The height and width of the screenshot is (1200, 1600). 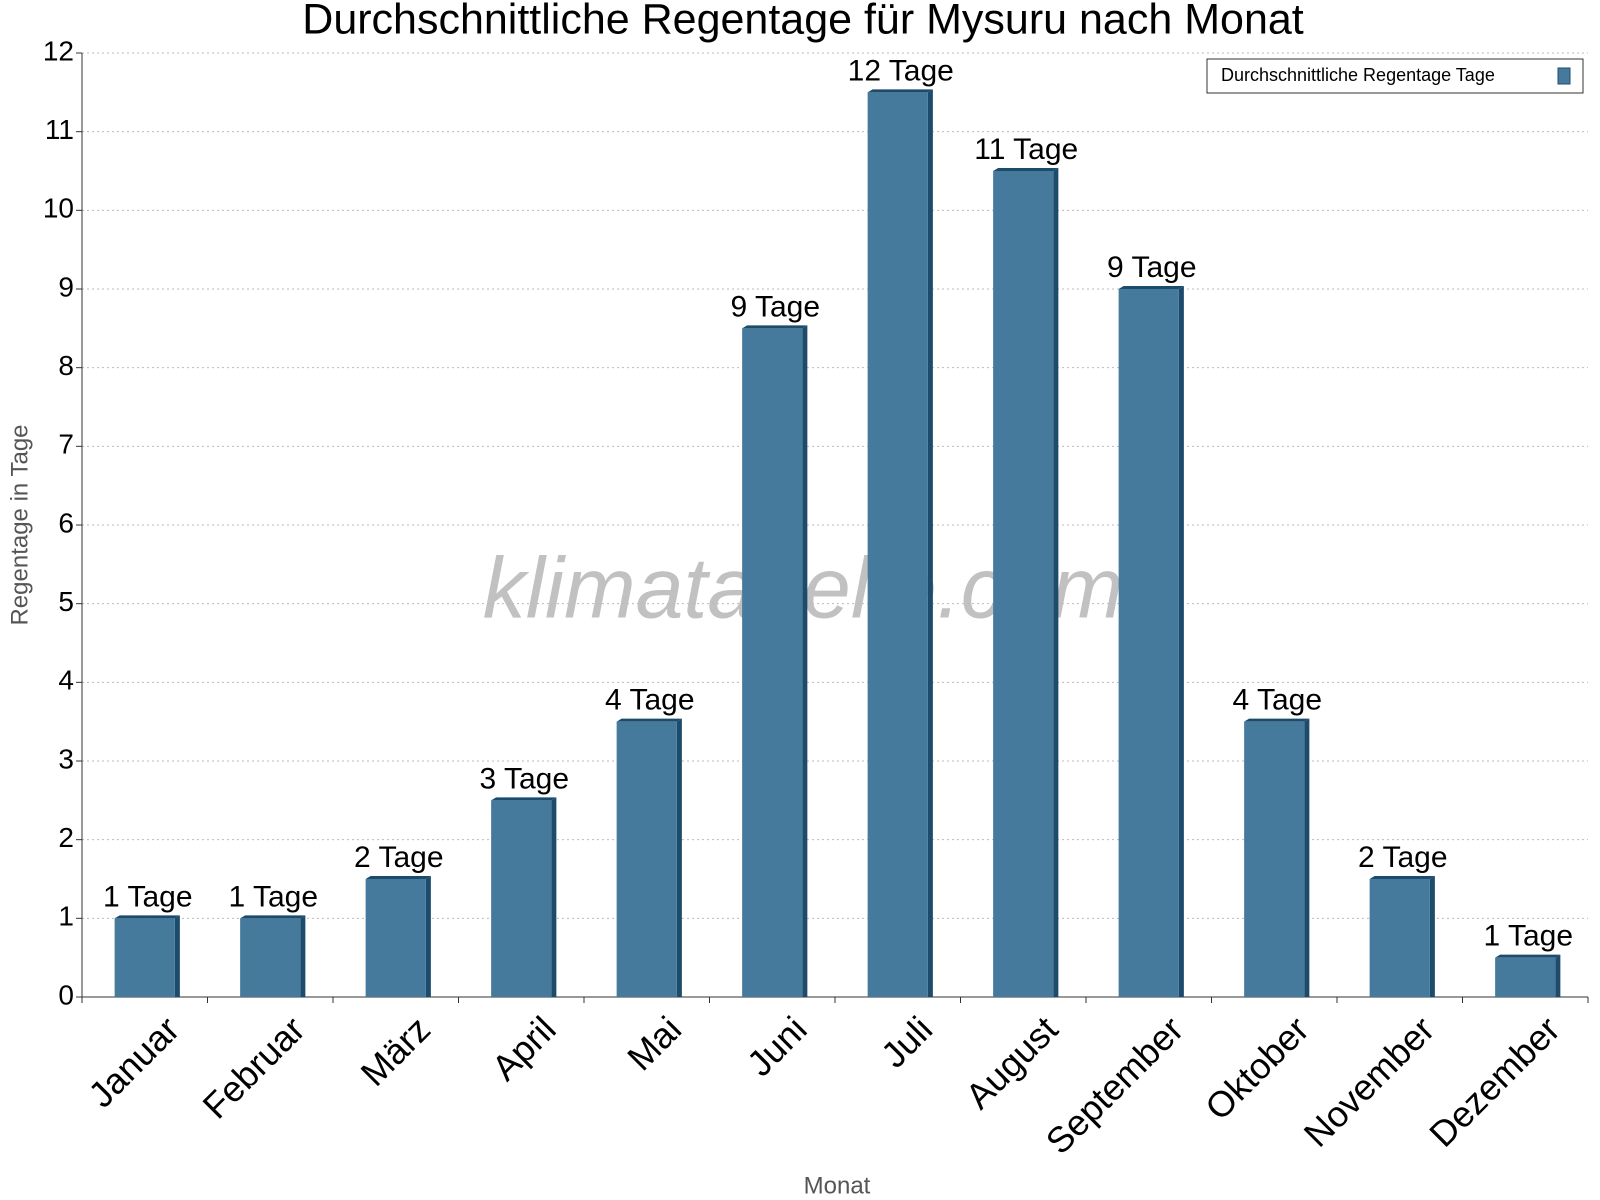 I want to click on y-tick-label: 9, so click(x=66, y=286).